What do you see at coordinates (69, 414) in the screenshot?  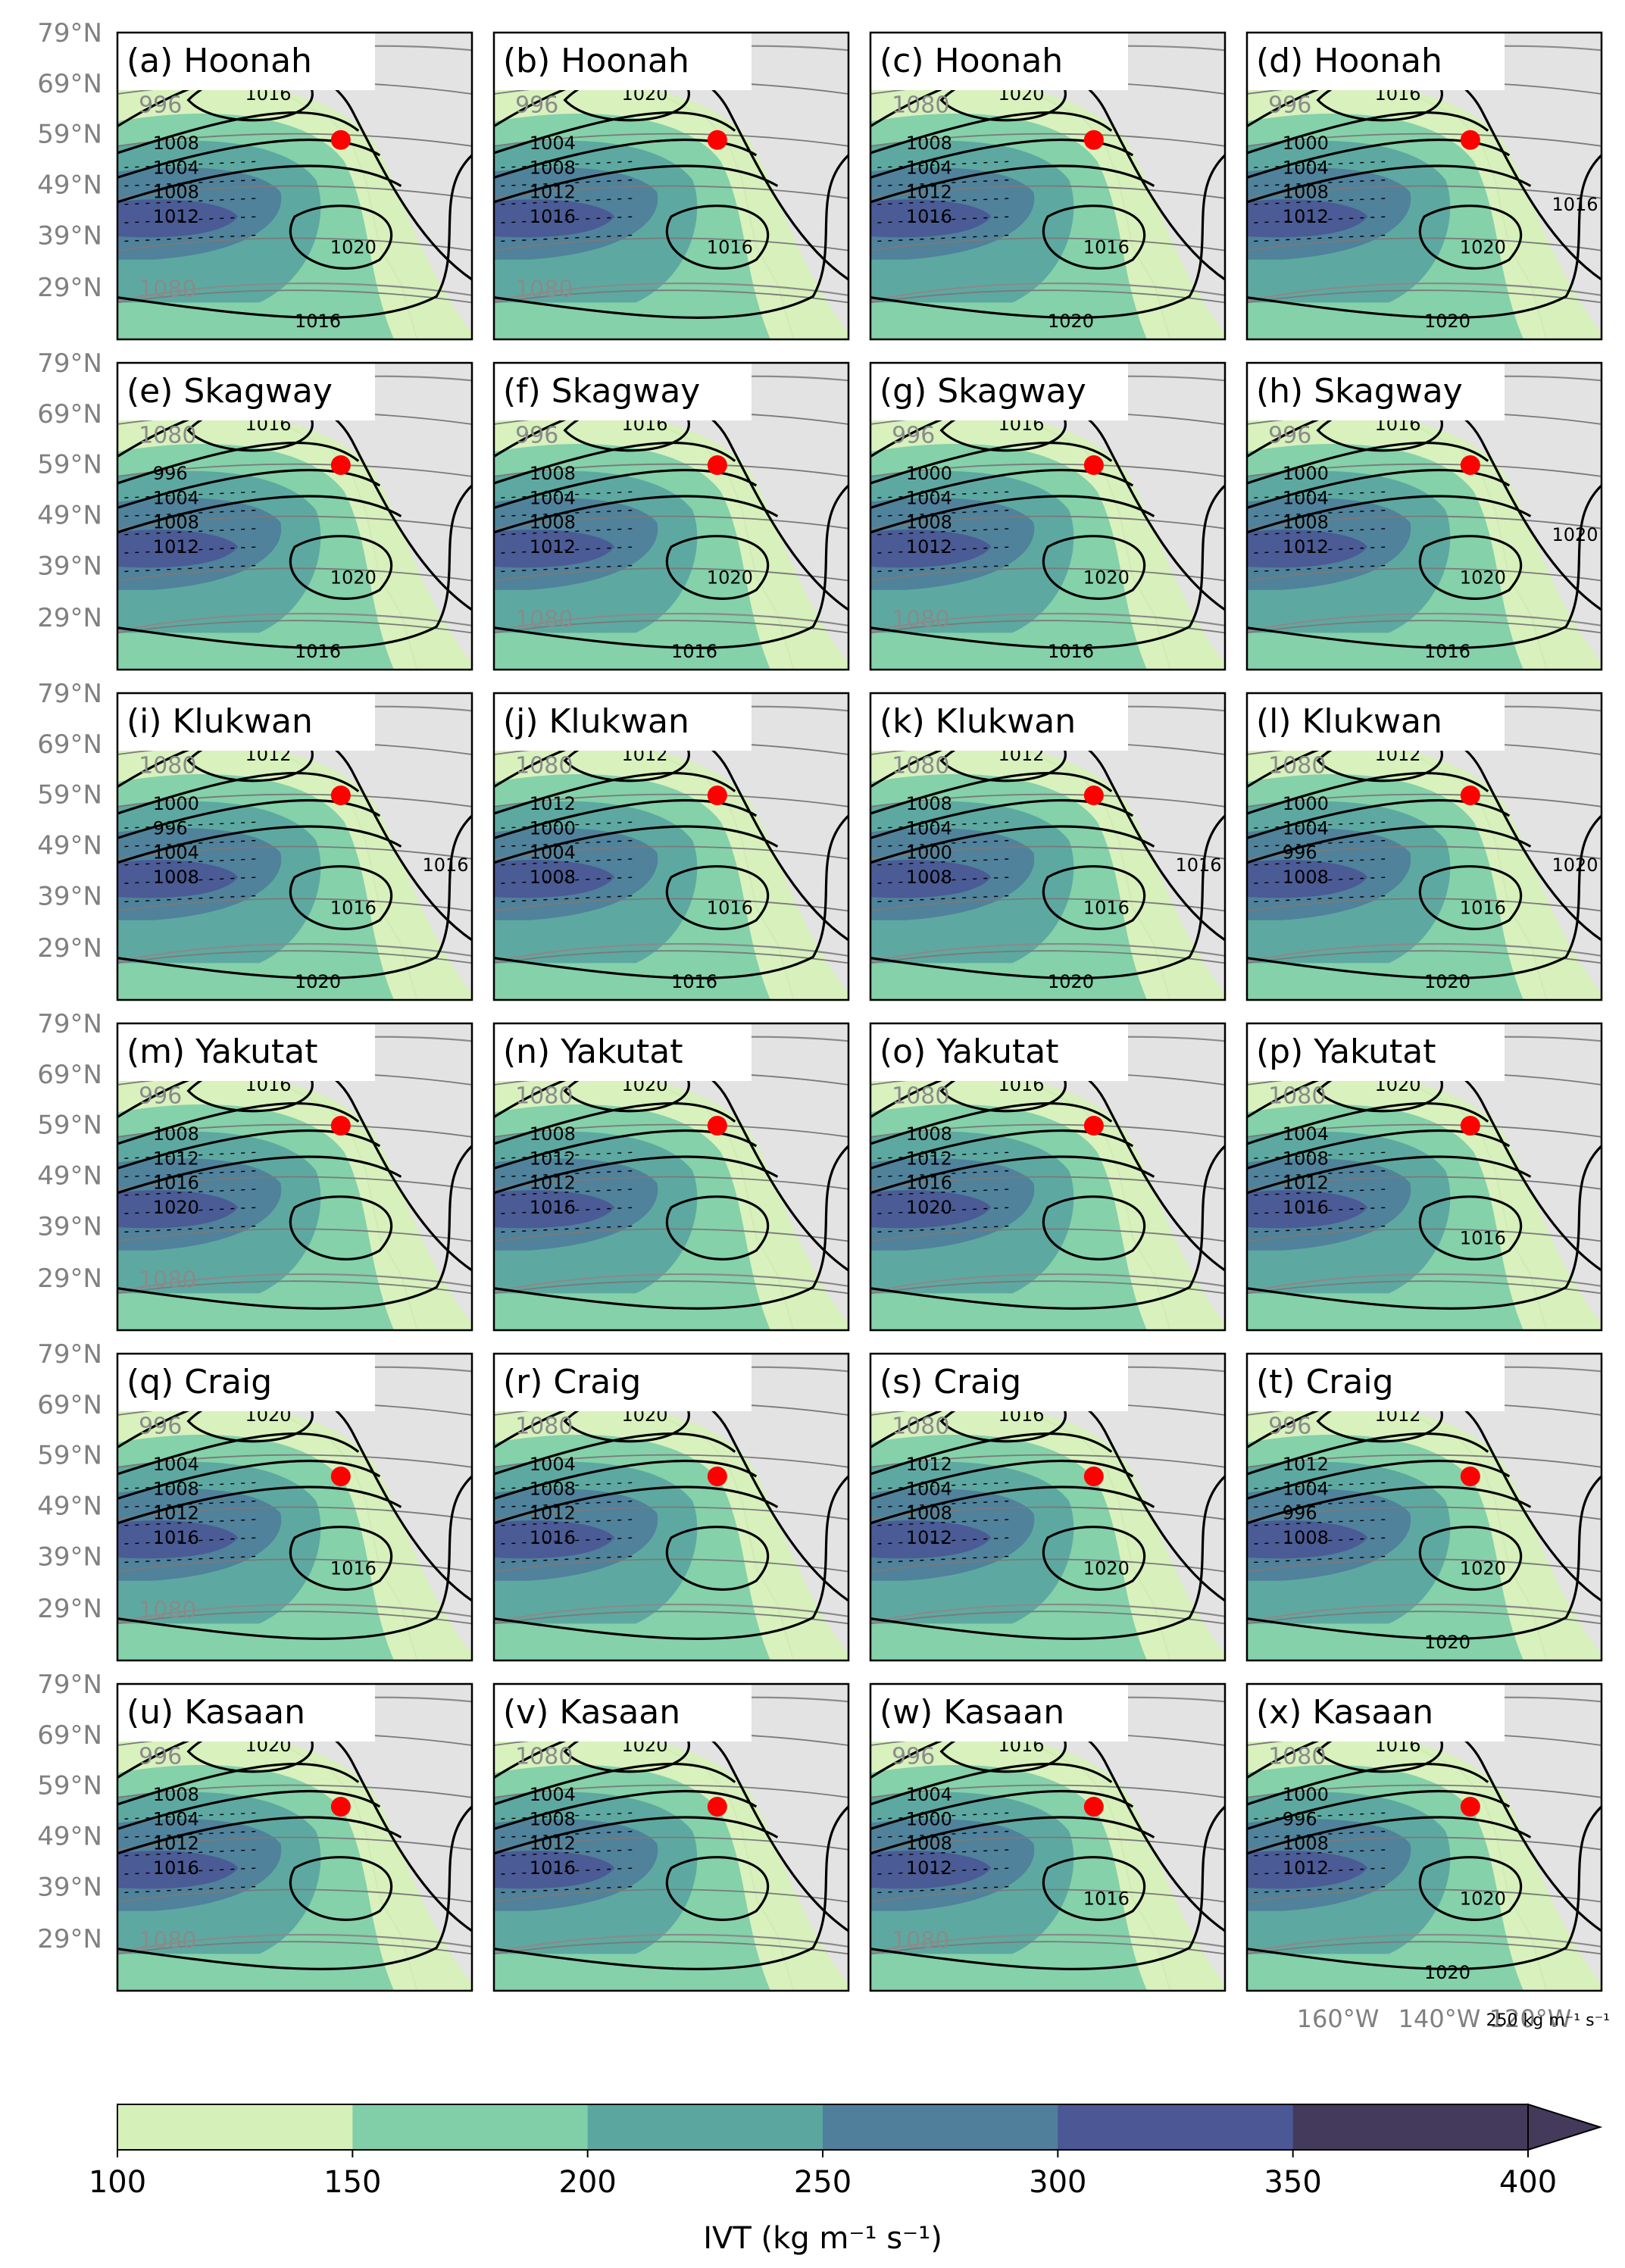 I see `latitude-tick: 69°N` at bounding box center [69, 414].